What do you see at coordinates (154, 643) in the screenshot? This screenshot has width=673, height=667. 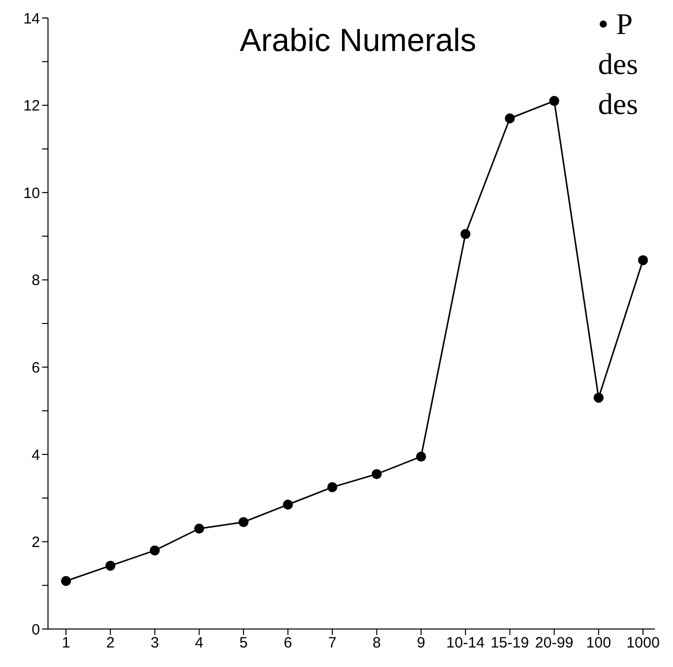 I see `x-tick-label: 3` at bounding box center [154, 643].